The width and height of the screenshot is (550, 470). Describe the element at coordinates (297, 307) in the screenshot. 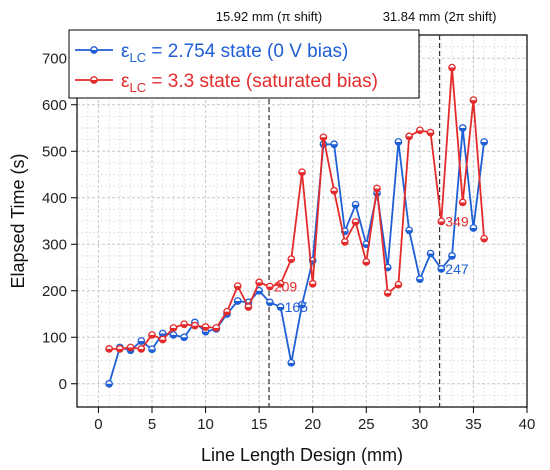

I see `annotation-label: 165` at that location.